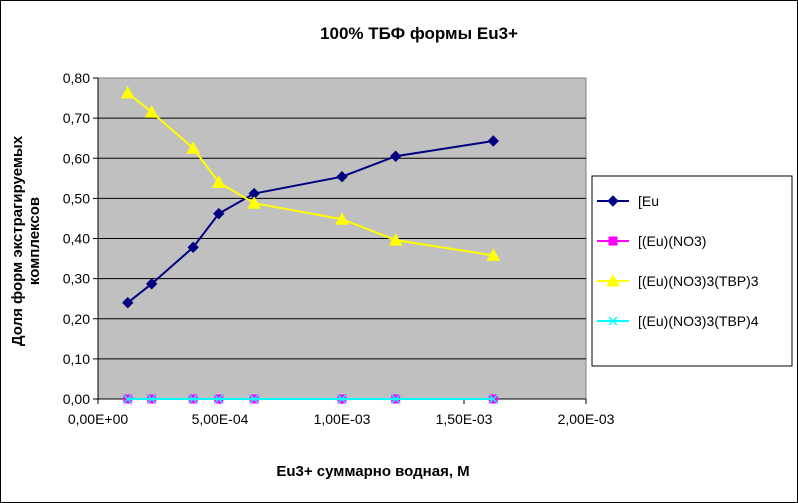  Describe the element at coordinates (98, 419) in the screenshot. I see `x-tick-label: 0,00E+00` at that location.